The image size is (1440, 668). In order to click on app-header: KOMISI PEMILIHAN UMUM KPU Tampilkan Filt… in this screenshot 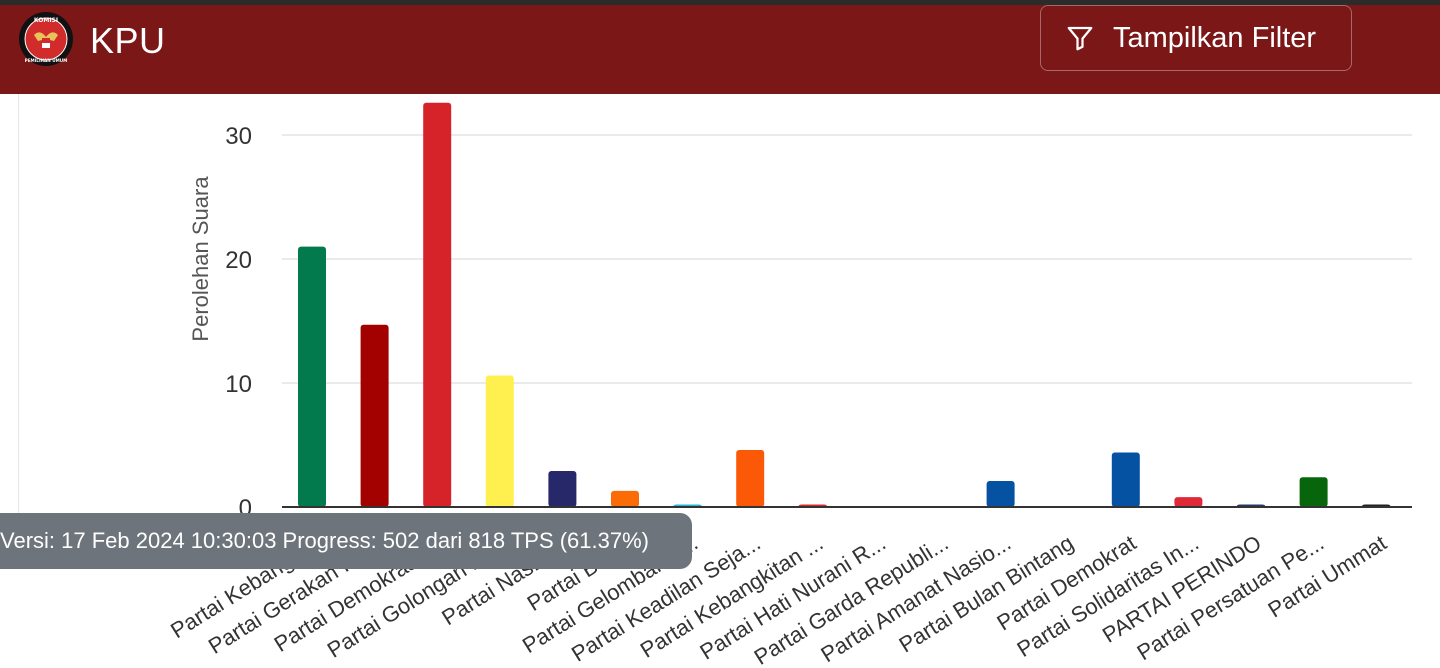, I will do `click(720, 49)`.